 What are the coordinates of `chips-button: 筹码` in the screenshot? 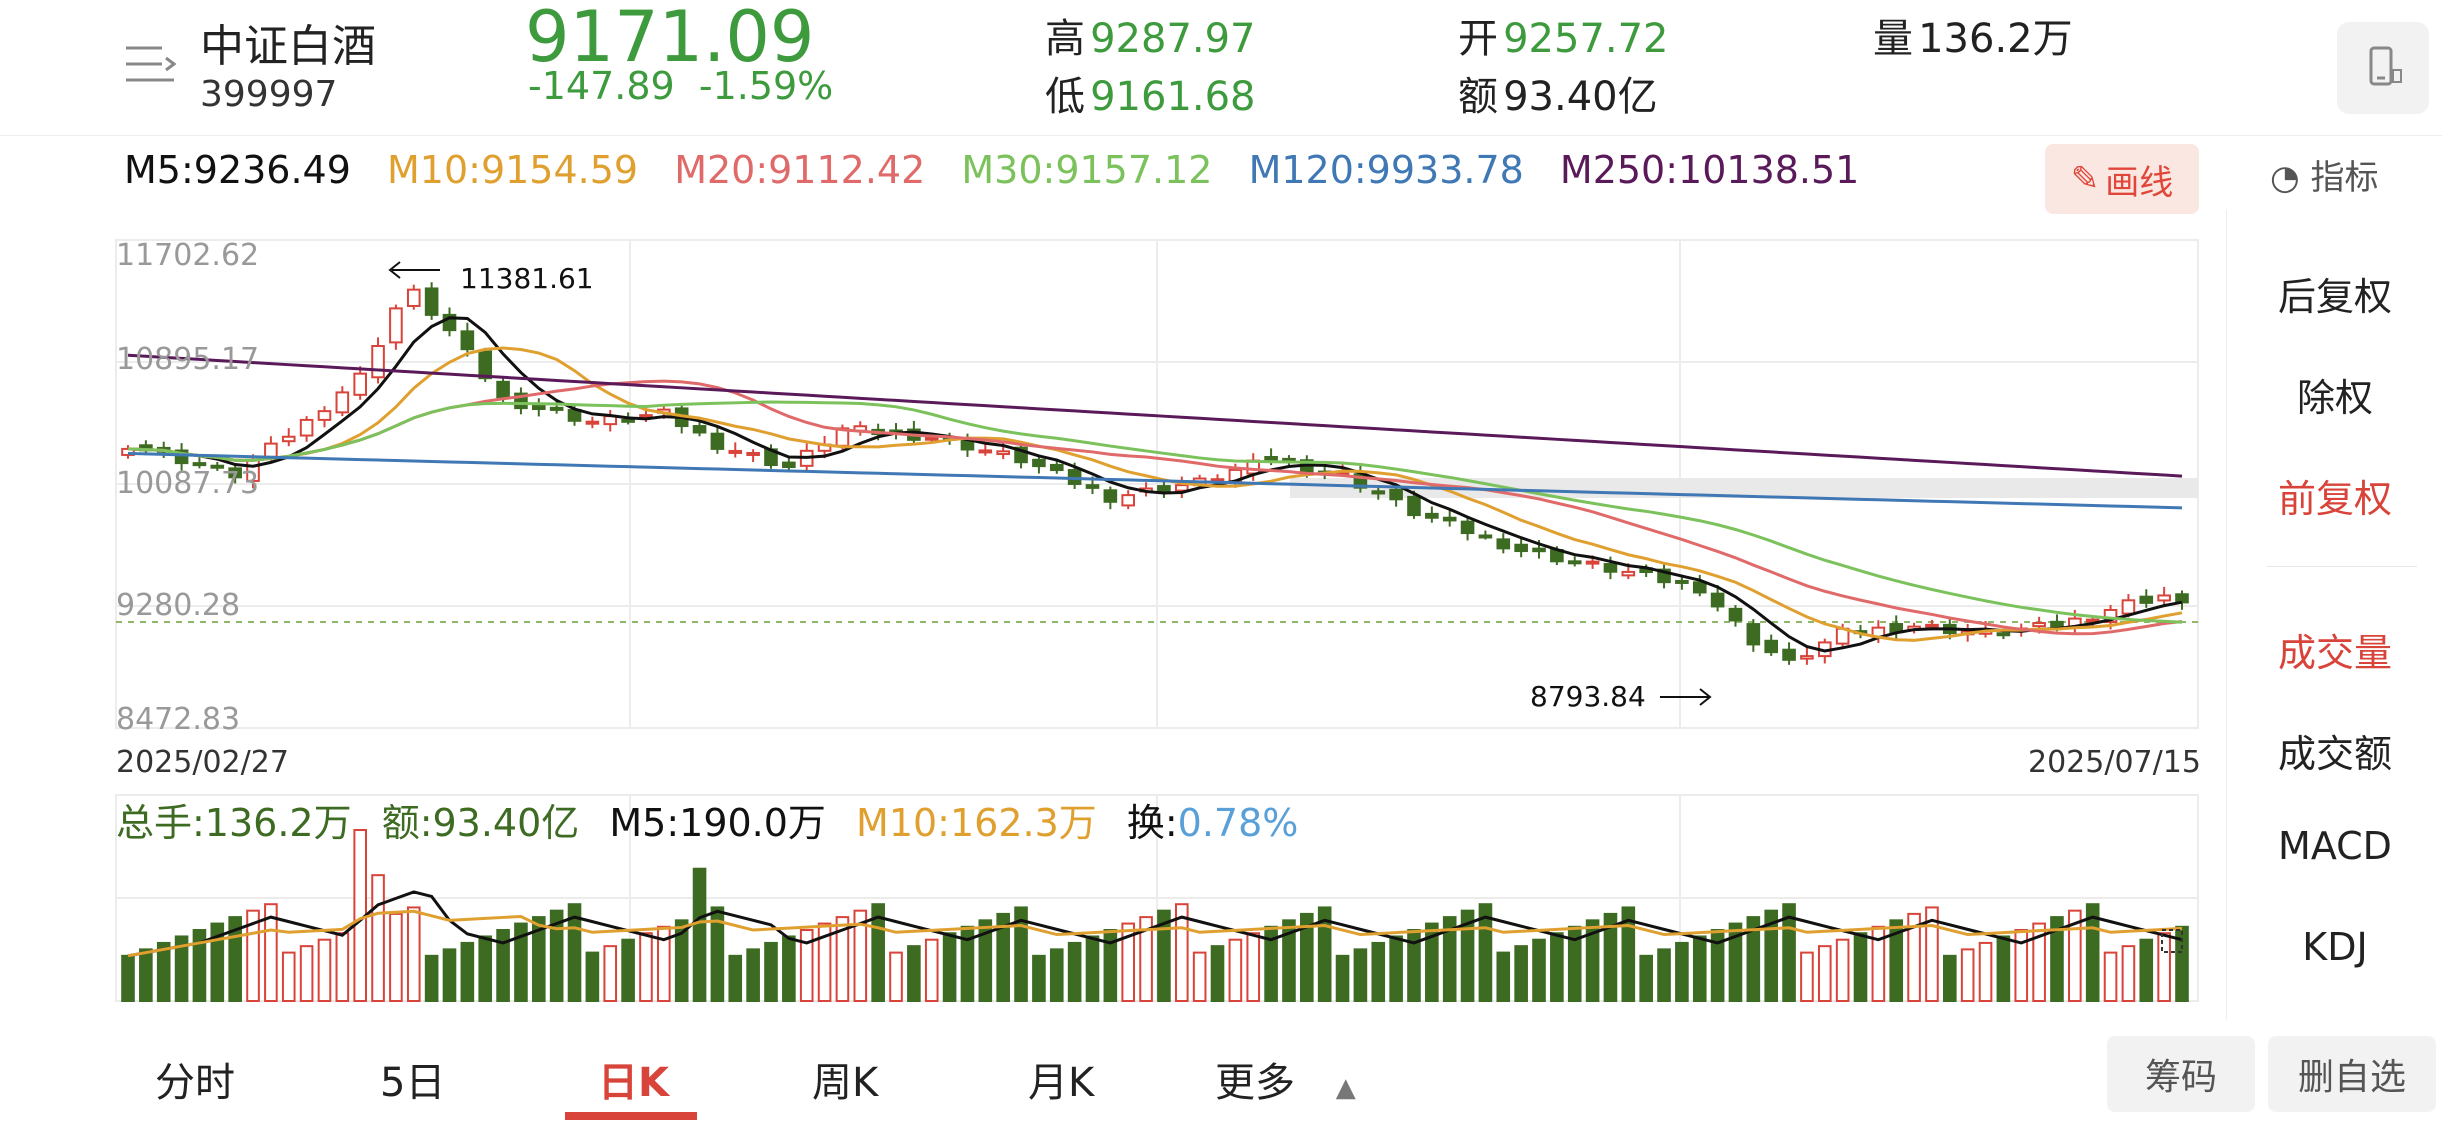 It's located at (2181, 1074).